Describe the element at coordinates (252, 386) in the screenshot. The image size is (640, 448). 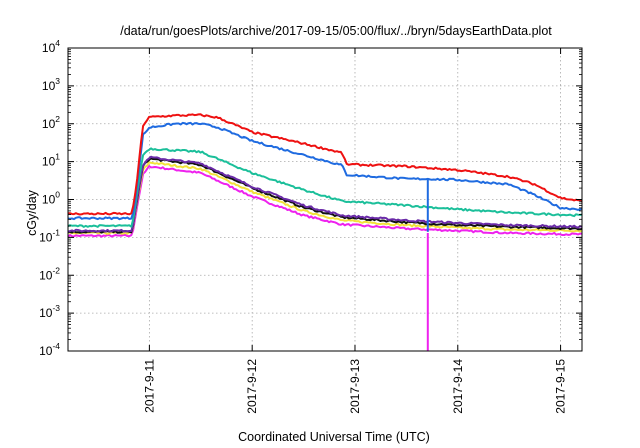
I see `x-tick-label: 2017-9-12` at that location.